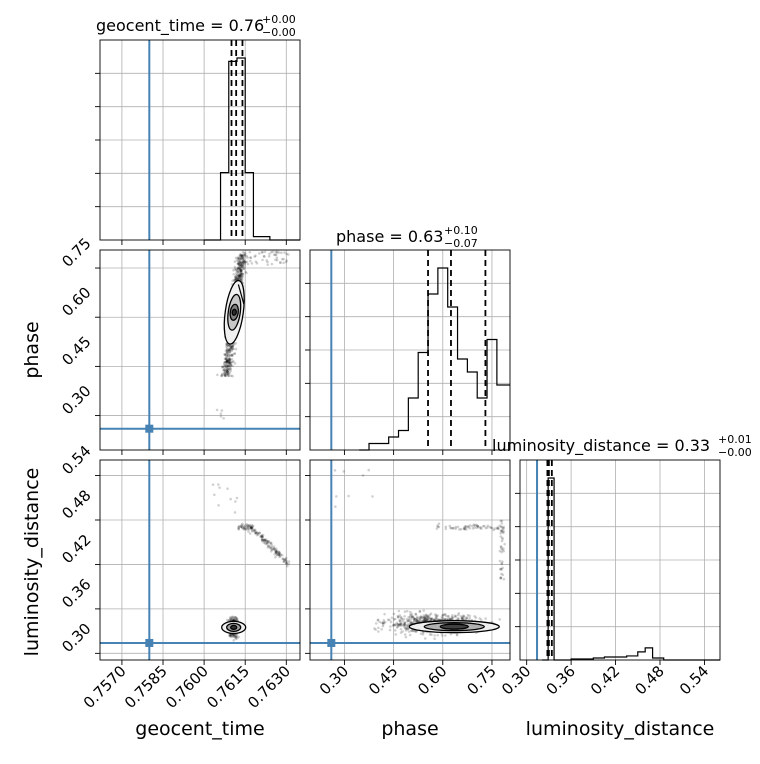 The width and height of the screenshot is (760, 764). Describe the element at coordinates (241, 294) in the screenshot. I see `contour-tail` at that location.